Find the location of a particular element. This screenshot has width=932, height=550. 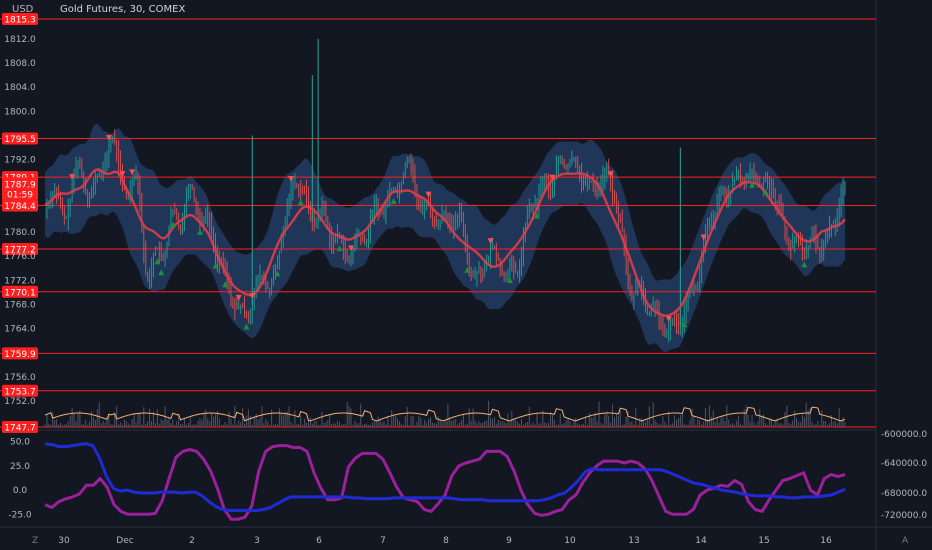

x-axis-tick-label: 9 is located at coordinates (509, 541).